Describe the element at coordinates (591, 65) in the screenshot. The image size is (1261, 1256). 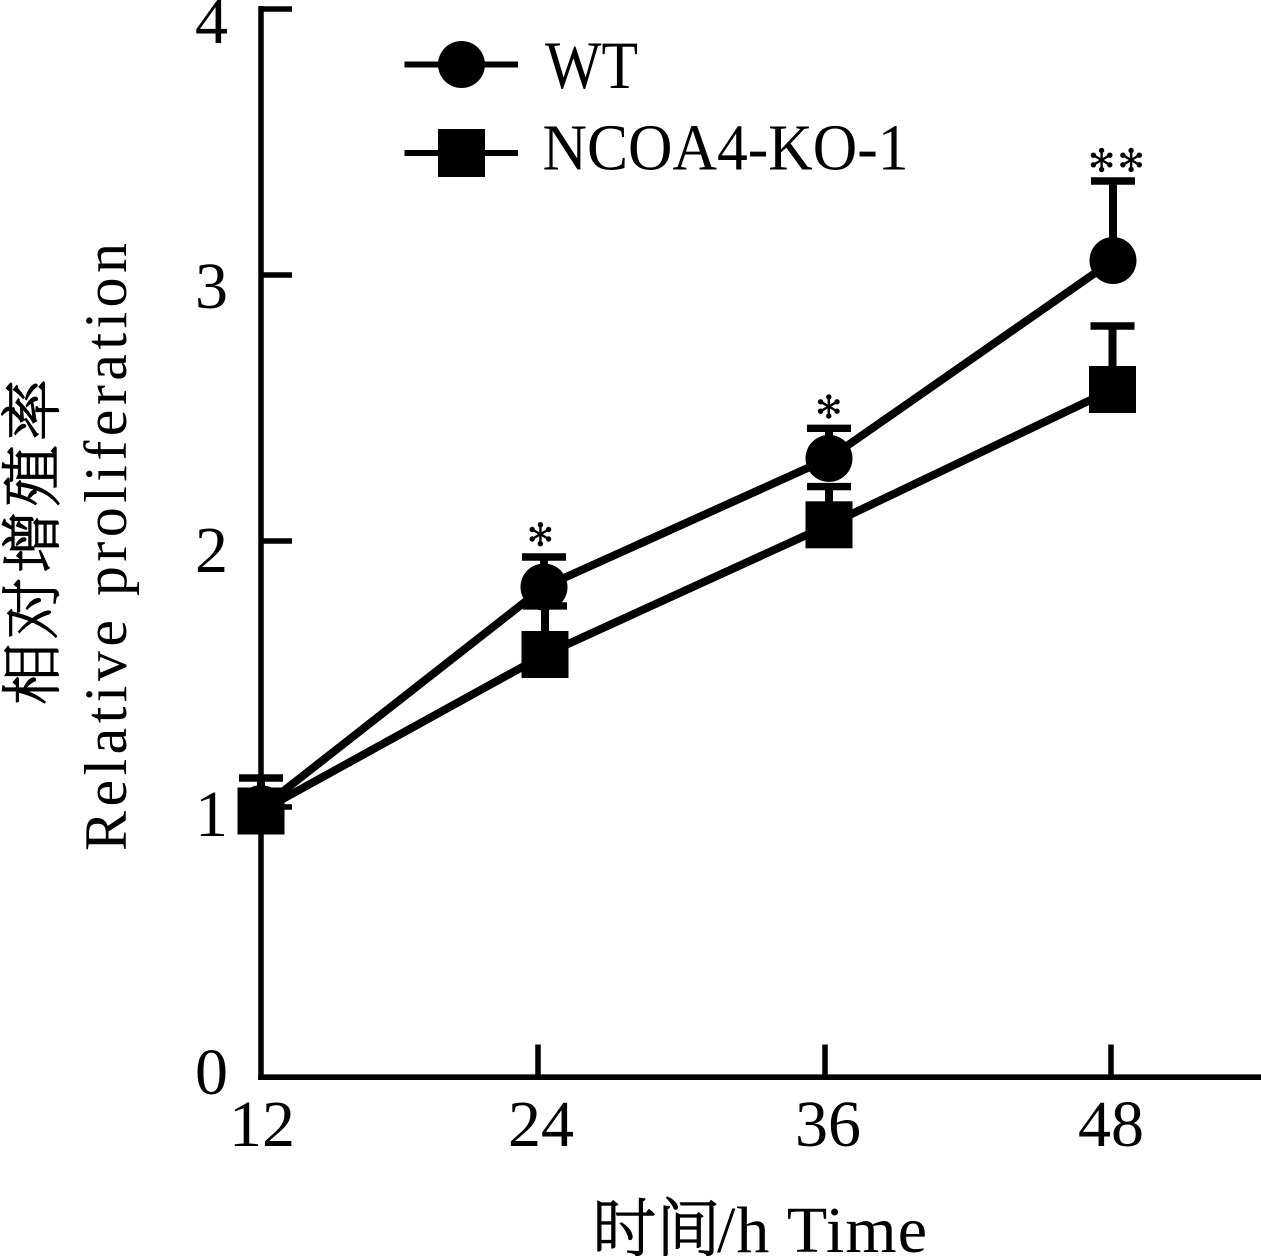
I see `svg-text: WT` at that location.